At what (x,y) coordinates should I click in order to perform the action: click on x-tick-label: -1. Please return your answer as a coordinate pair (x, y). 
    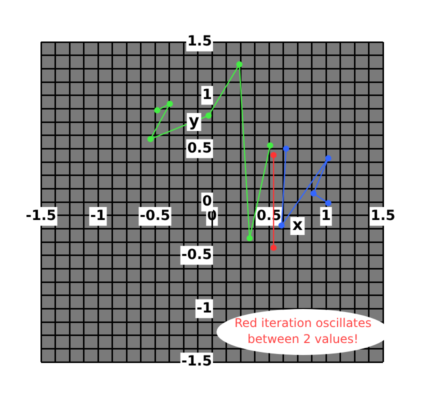
    Looking at the image, I should click on (98, 216).